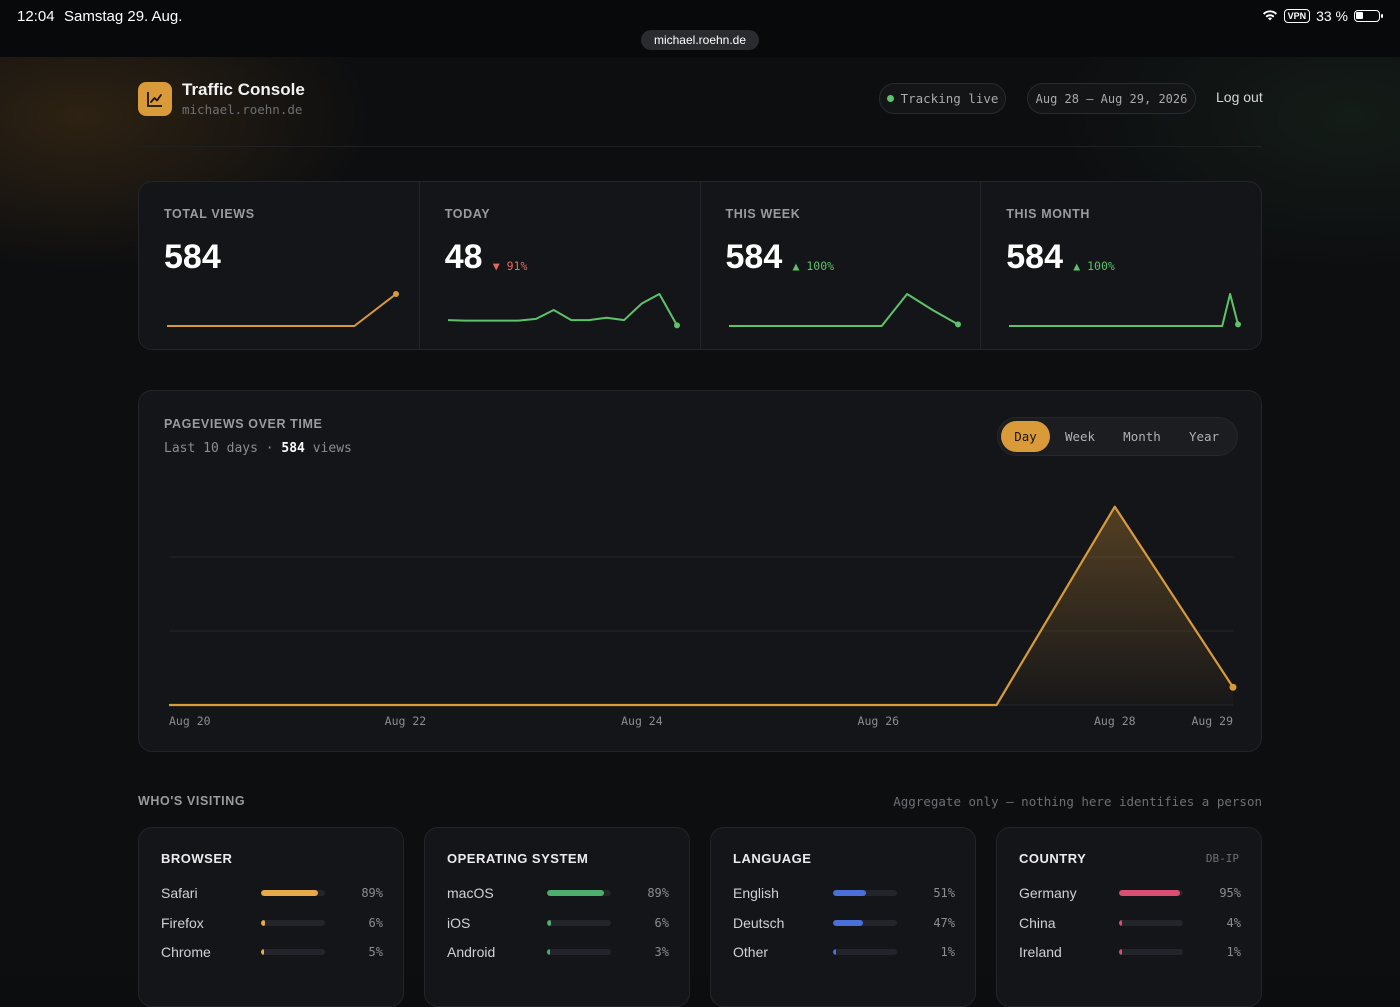  What do you see at coordinates (1142, 436) in the screenshot?
I see `tab-month: Month` at bounding box center [1142, 436].